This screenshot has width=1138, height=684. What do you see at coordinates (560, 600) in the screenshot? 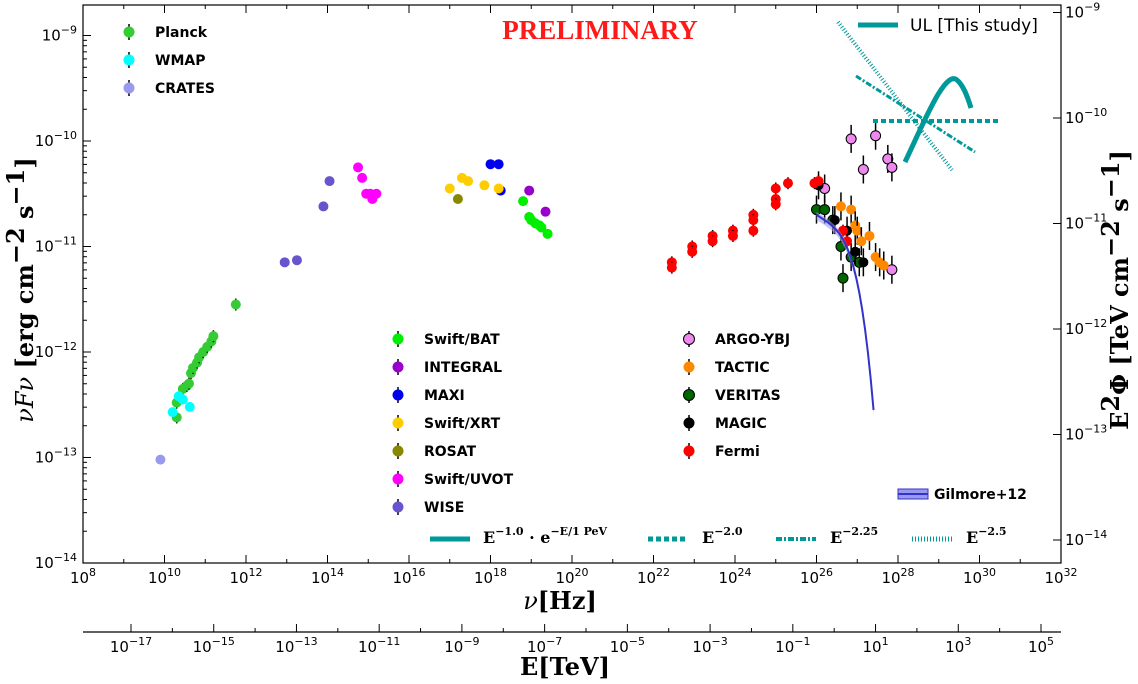
I see `x-axis-title: ν[Hz]` at bounding box center [560, 600].